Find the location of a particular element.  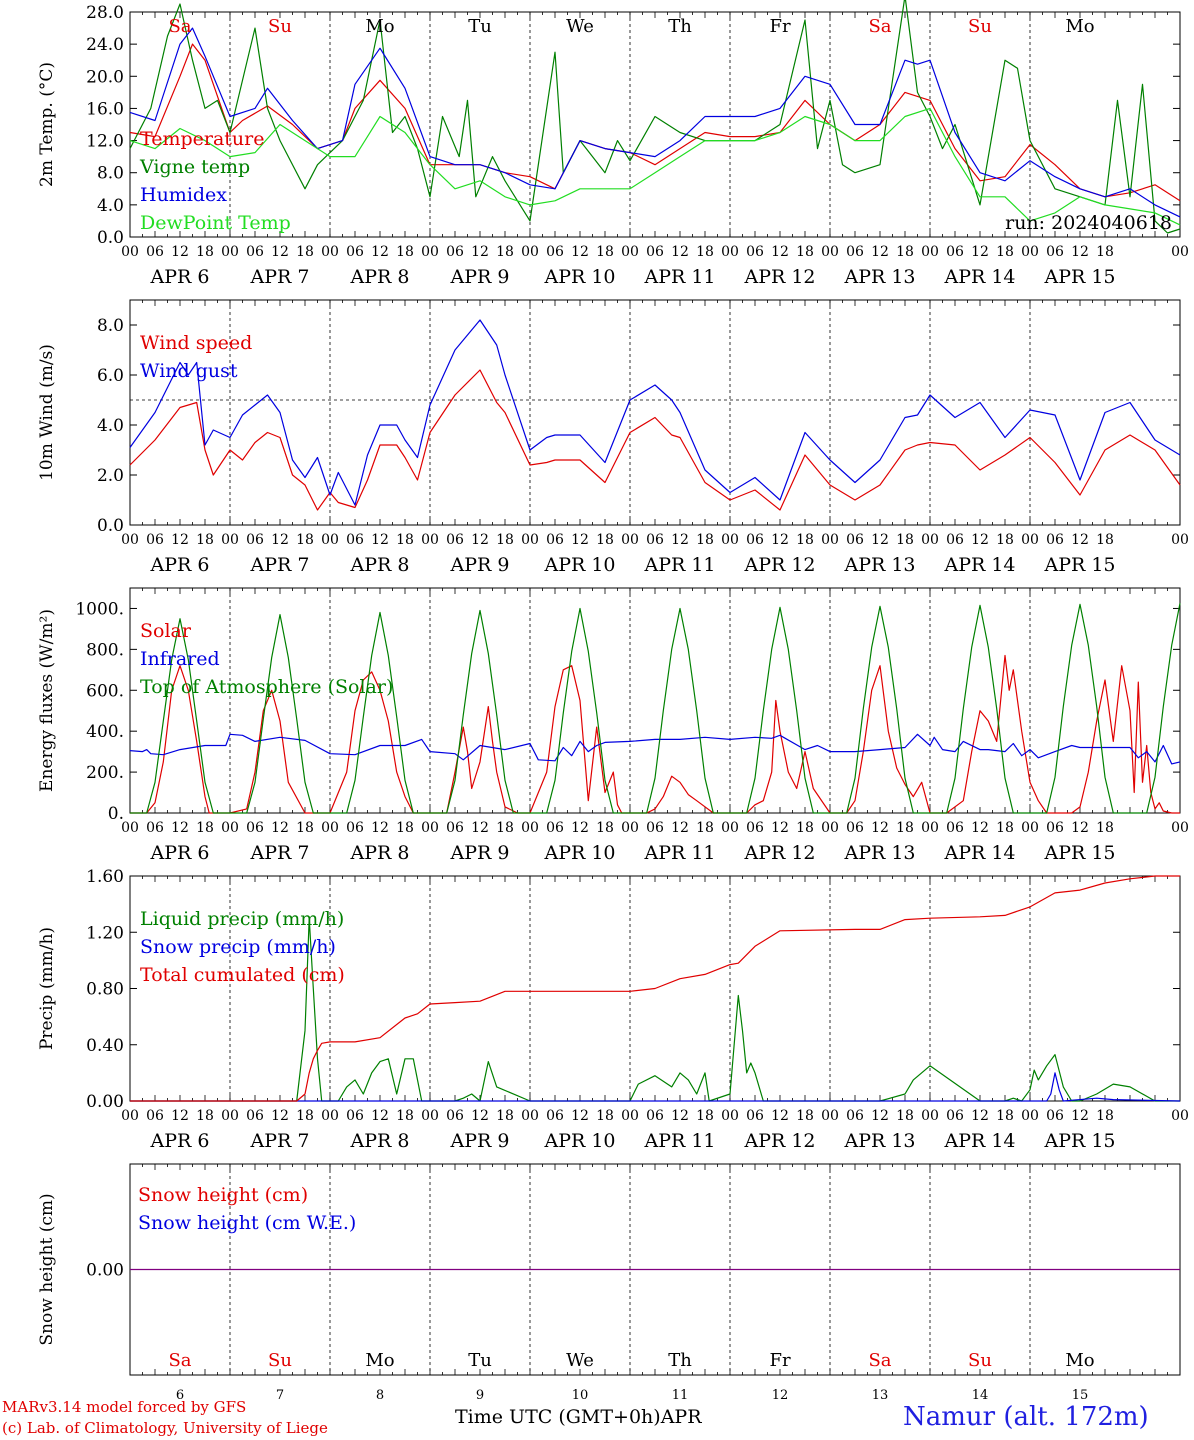

series-line-humidex is located at coordinates (655, 122).